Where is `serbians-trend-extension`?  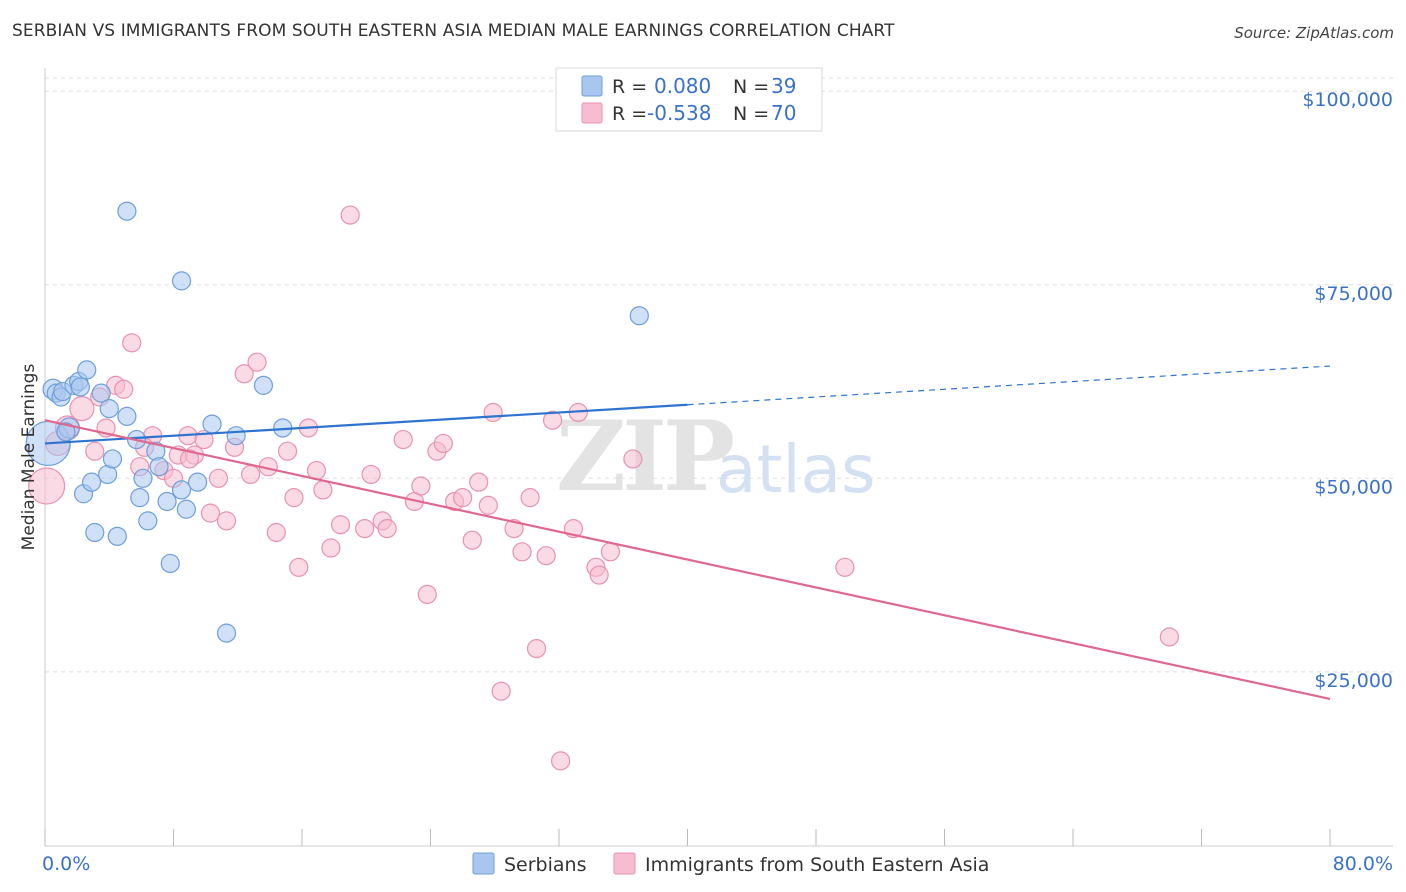 serbians-trend-extension is located at coordinates (1009, 385).